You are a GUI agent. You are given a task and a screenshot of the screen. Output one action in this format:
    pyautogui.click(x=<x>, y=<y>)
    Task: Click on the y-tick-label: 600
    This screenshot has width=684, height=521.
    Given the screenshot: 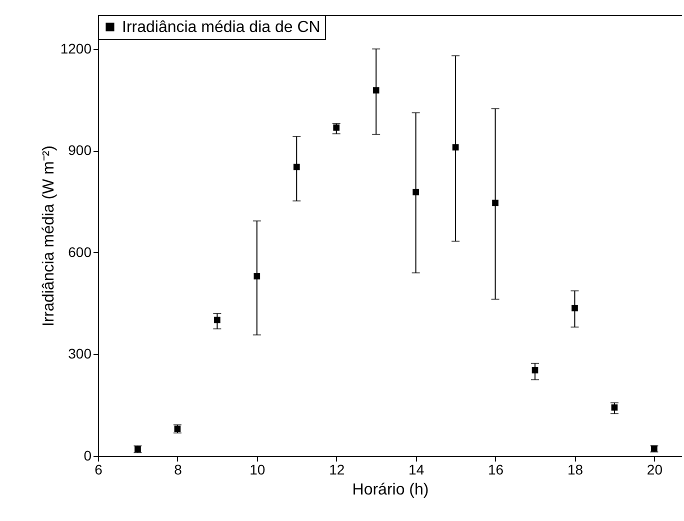 What is the action you would take?
    pyautogui.click(x=80, y=252)
    